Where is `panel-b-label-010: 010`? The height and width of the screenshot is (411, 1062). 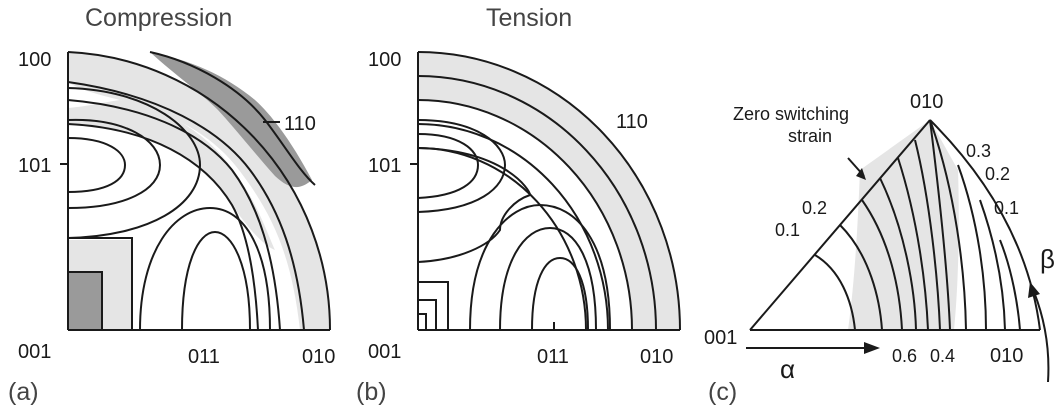
panel-b-label-010: 010 is located at coordinates (656, 357).